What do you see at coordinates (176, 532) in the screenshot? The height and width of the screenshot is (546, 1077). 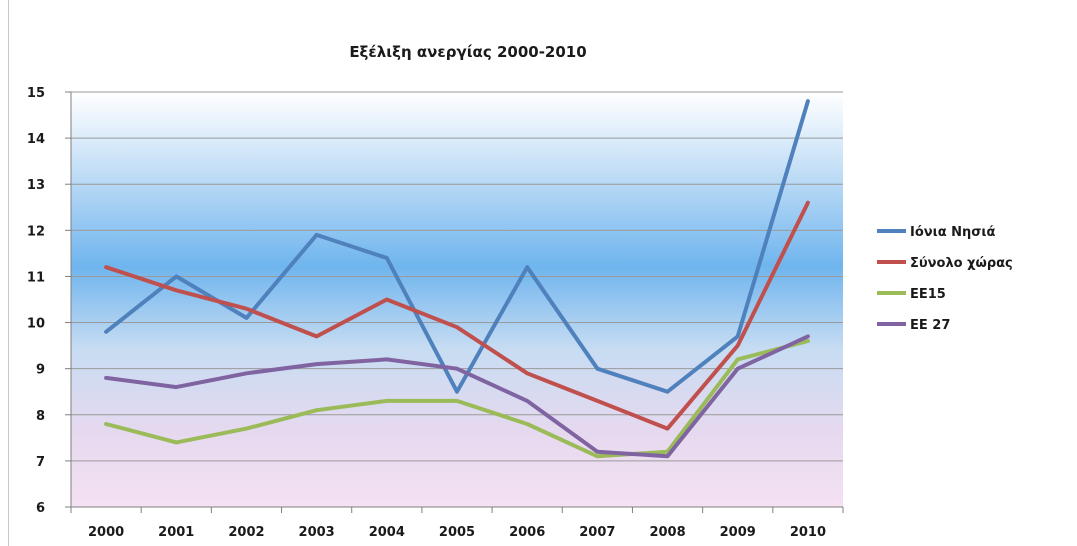 I see `x-tick-label: 2001` at bounding box center [176, 532].